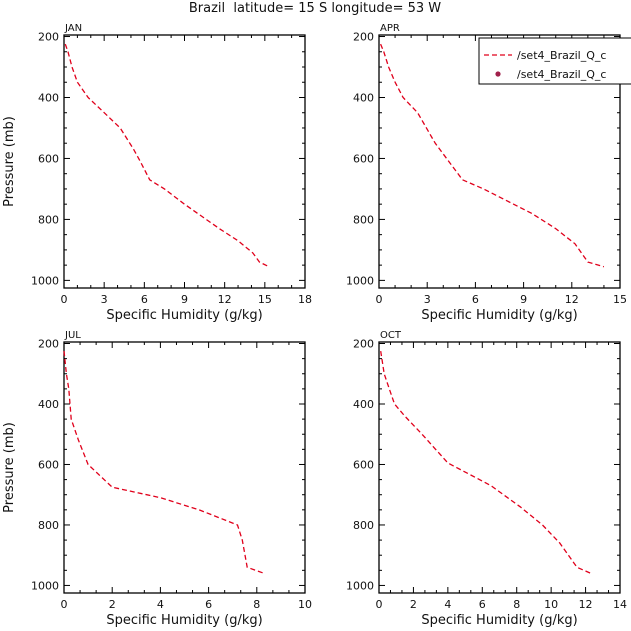 This screenshot has width=631, height=631. Describe the element at coordinates (305, 299) in the screenshot. I see `x-tick-label: 18` at that location.